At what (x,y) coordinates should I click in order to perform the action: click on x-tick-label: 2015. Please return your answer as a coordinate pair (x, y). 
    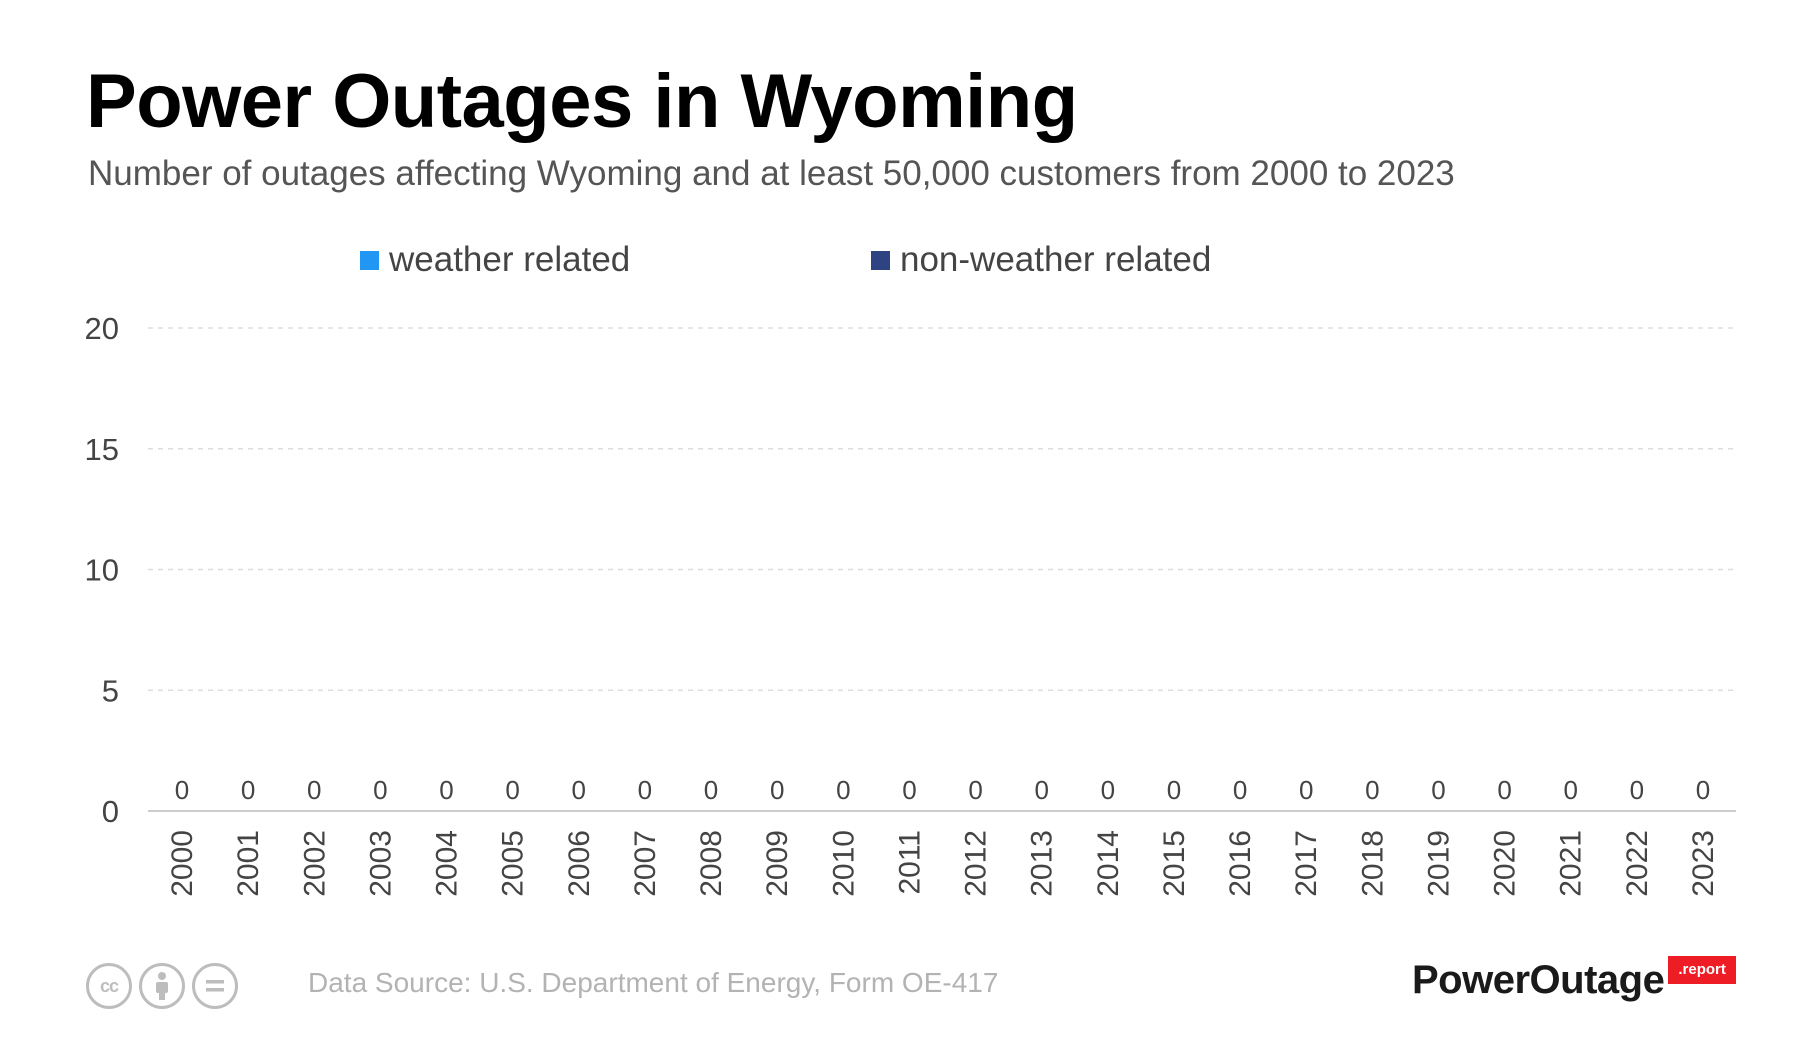
    Looking at the image, I should click on (1174, 863).